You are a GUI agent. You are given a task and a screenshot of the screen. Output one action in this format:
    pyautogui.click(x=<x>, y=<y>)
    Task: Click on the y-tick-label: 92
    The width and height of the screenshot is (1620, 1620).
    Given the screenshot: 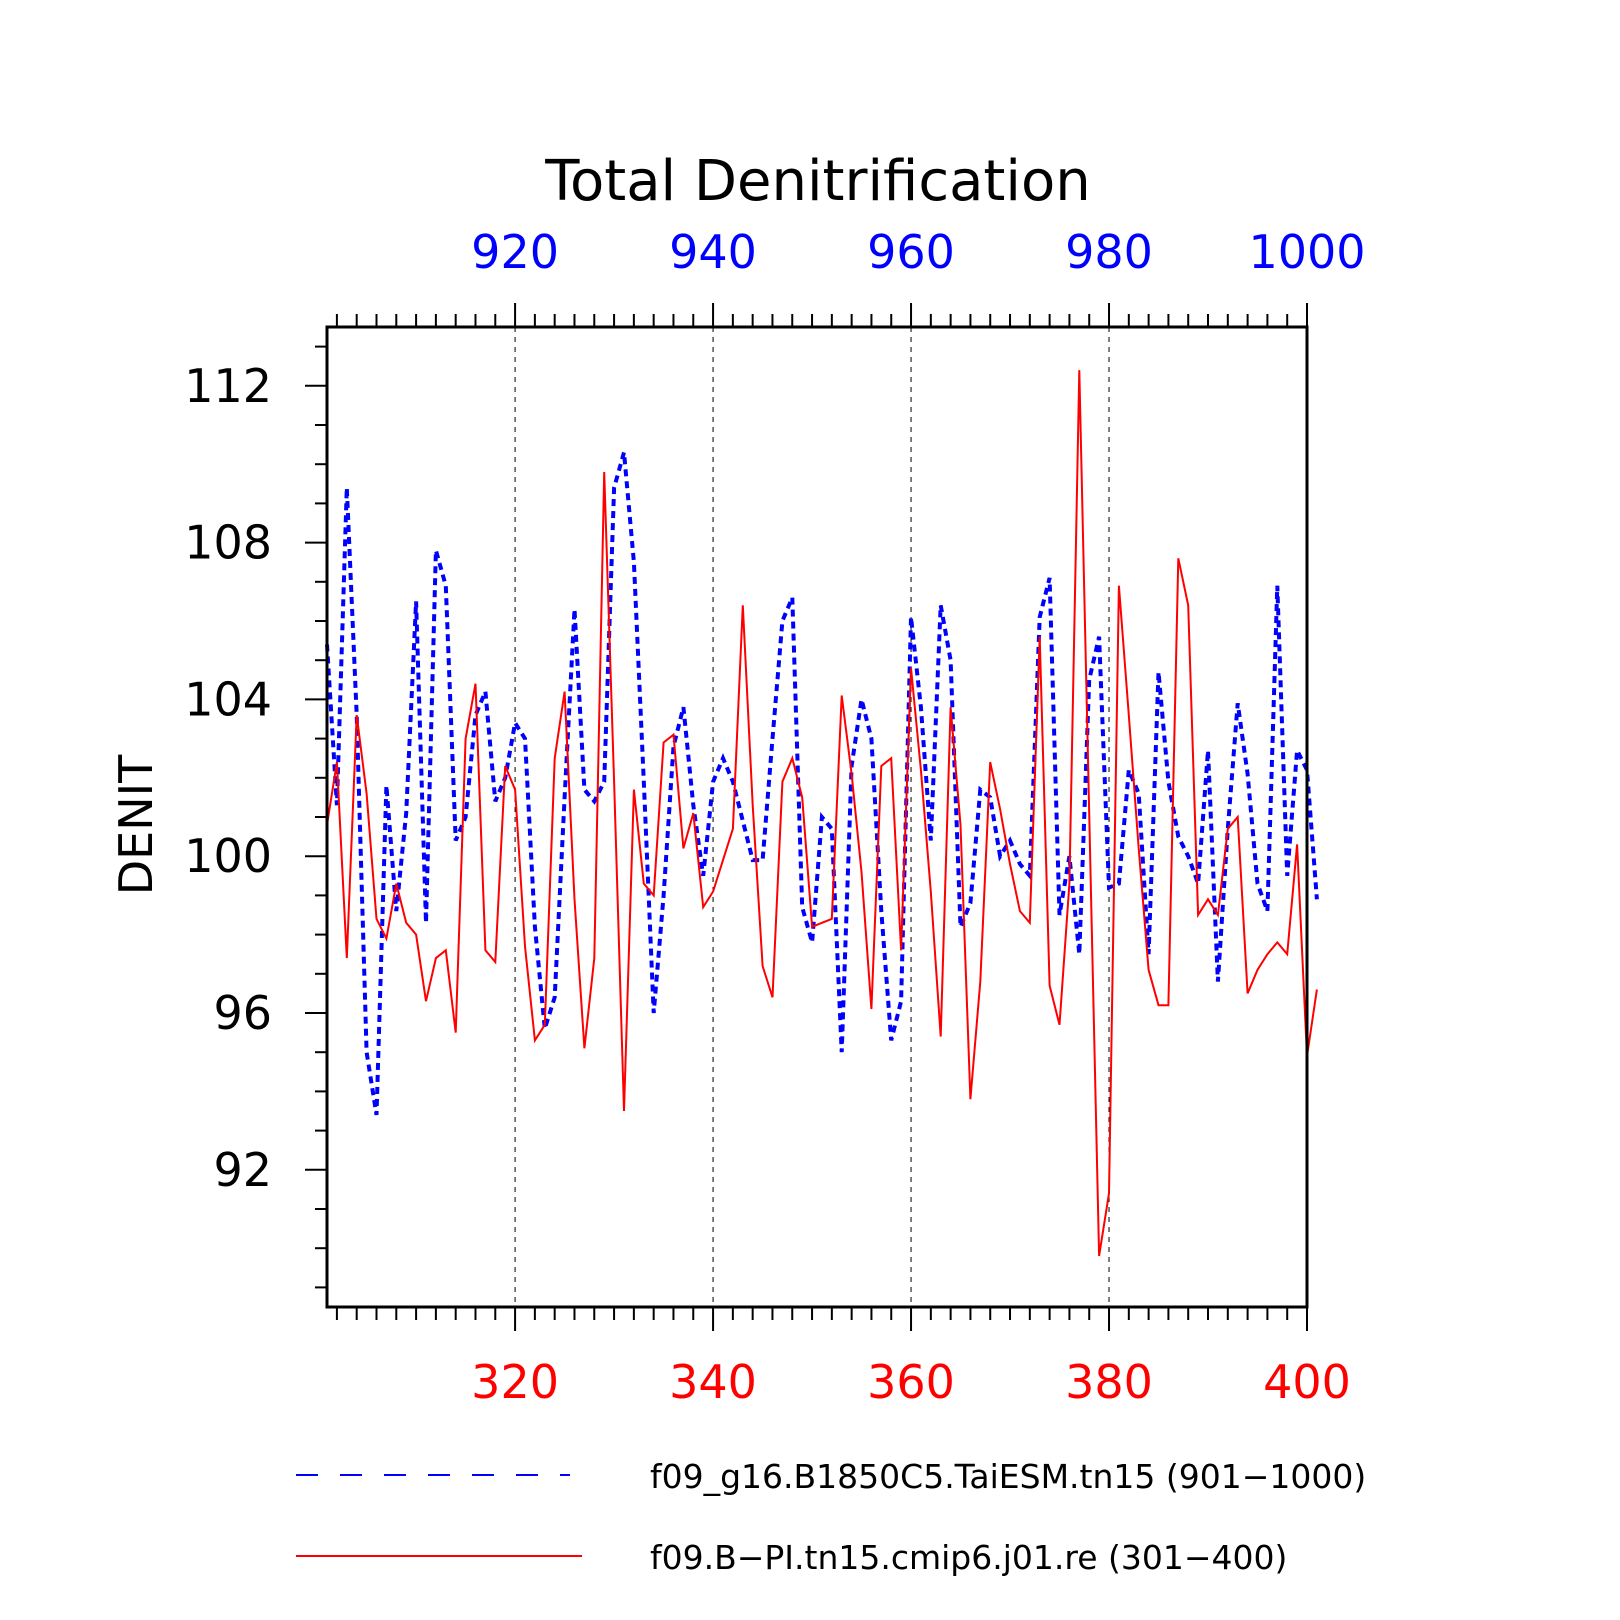 What is the action you would take?
    pyautogui.click(x=242, y=1170)
    